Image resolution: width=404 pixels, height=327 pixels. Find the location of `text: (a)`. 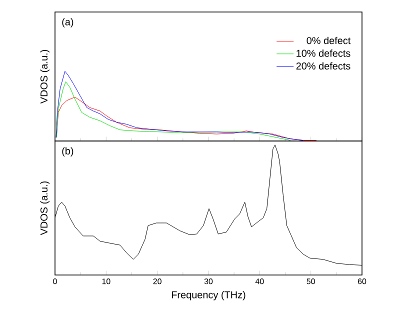

text: (a) is located at coordinates (68, 23).